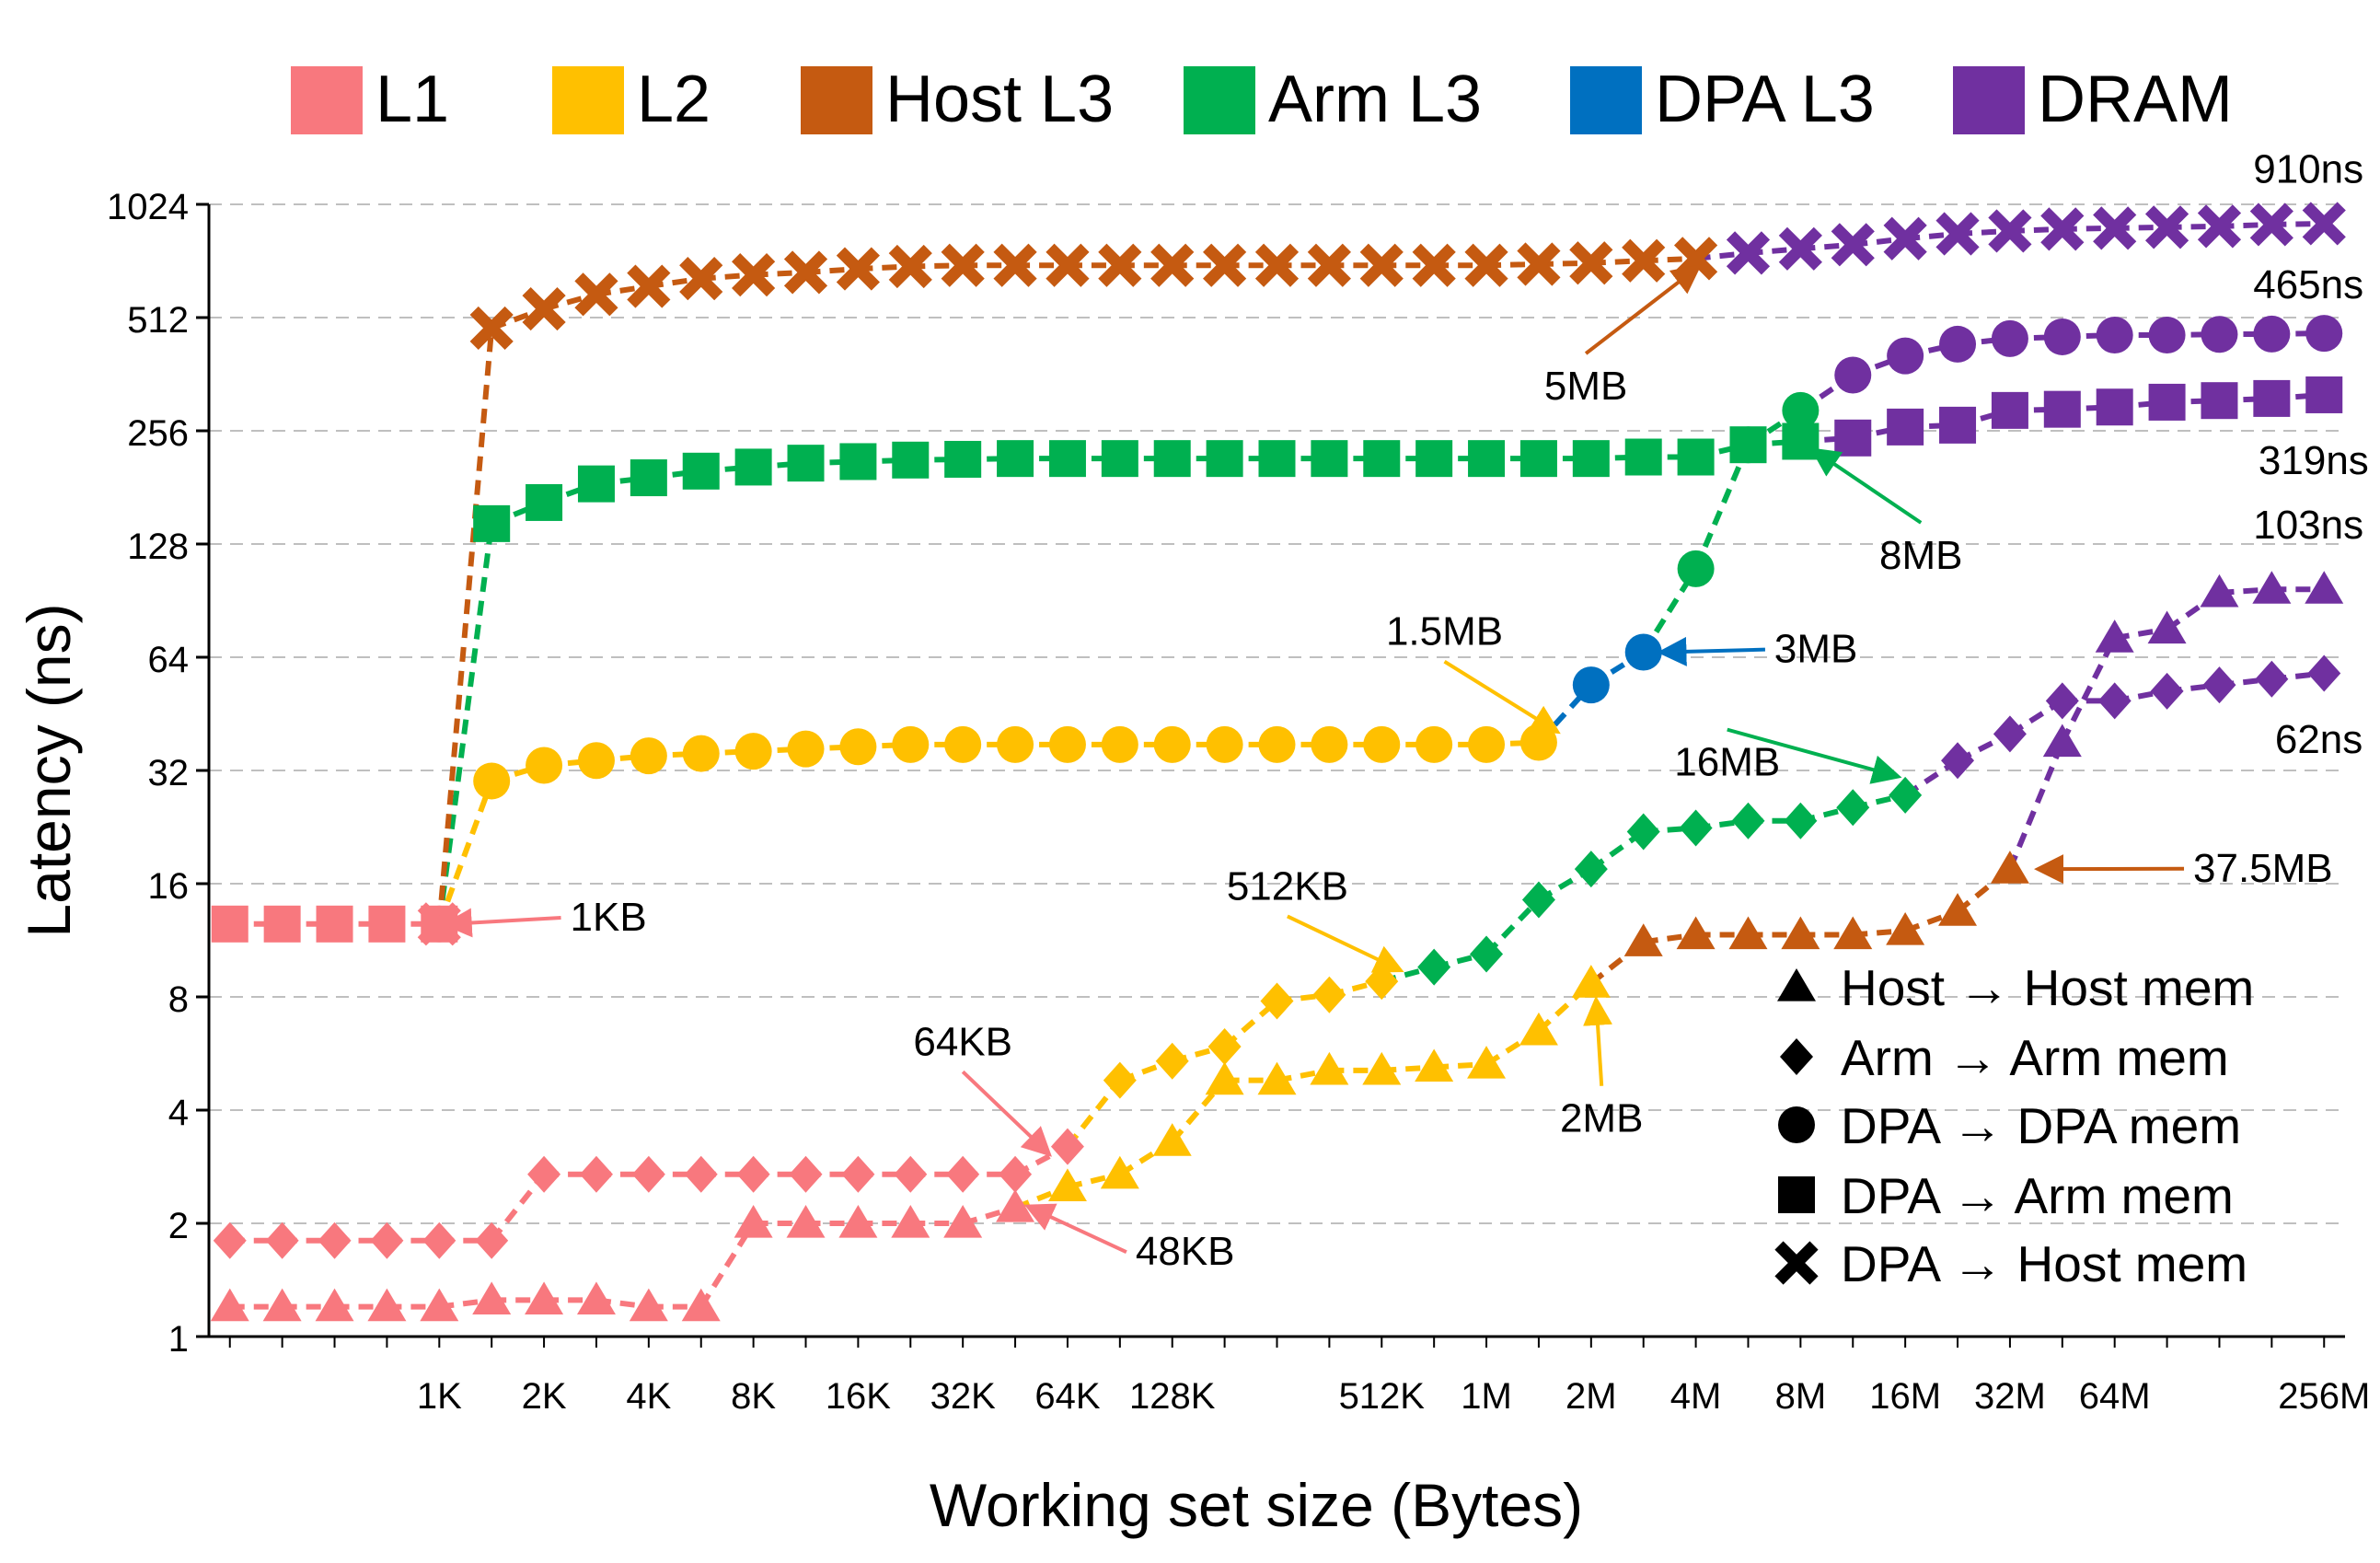 The height and width of the screenshot is (1563, 2380). I want to click on annotation-label: 1KB, so click(609, 917).